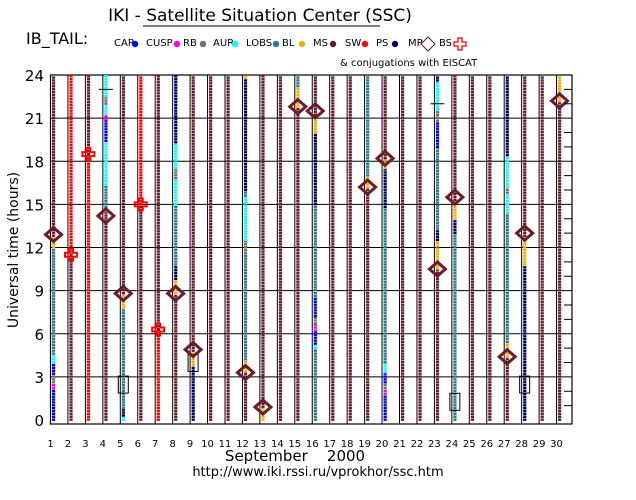 The height and width of the screenshot is (500, 636). I want to click on y-tick-label: 24, so click(34, 76).